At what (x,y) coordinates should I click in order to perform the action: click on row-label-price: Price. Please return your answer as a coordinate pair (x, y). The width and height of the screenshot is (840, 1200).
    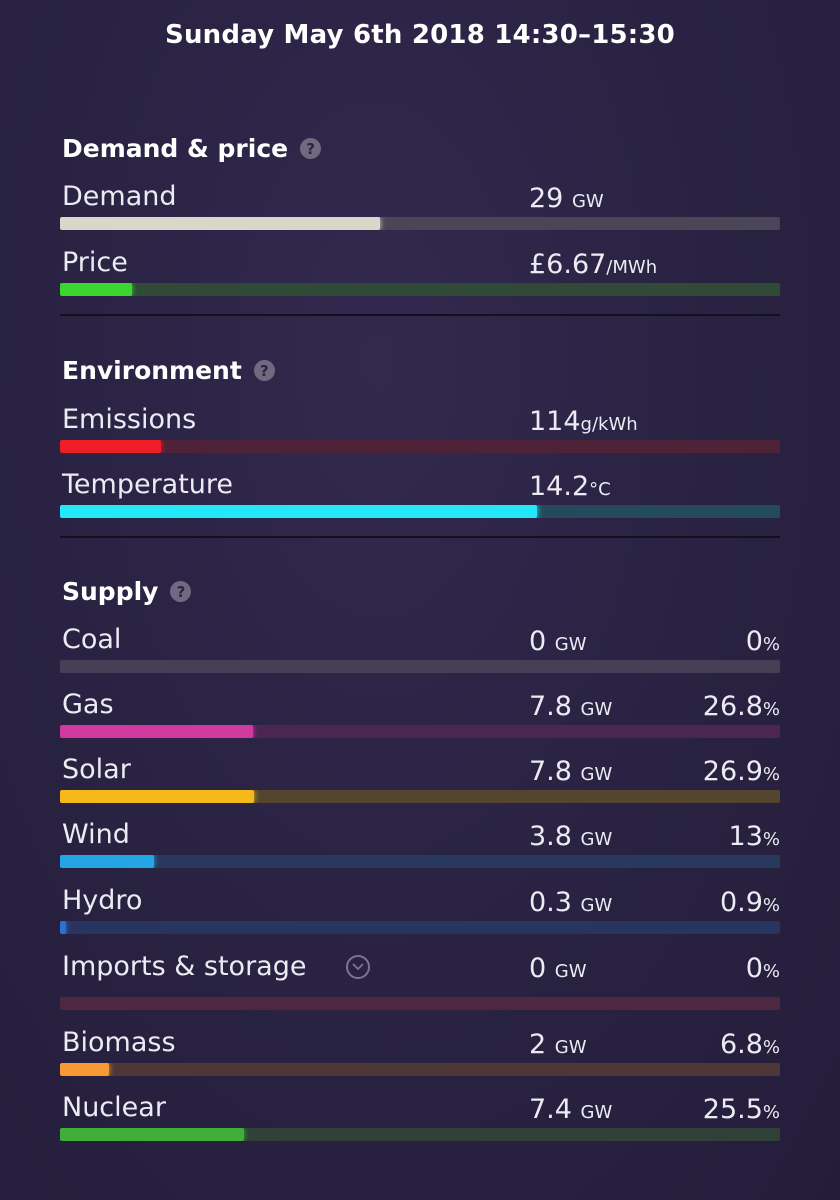
    Looking at the image, I should click on (95, 262).